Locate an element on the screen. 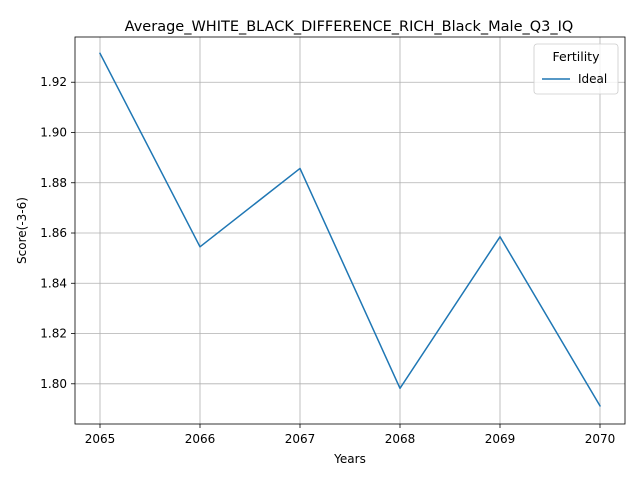 This screenshot has width=640, height=480. legend-title: Fertility is located at coordinates (577, 56).